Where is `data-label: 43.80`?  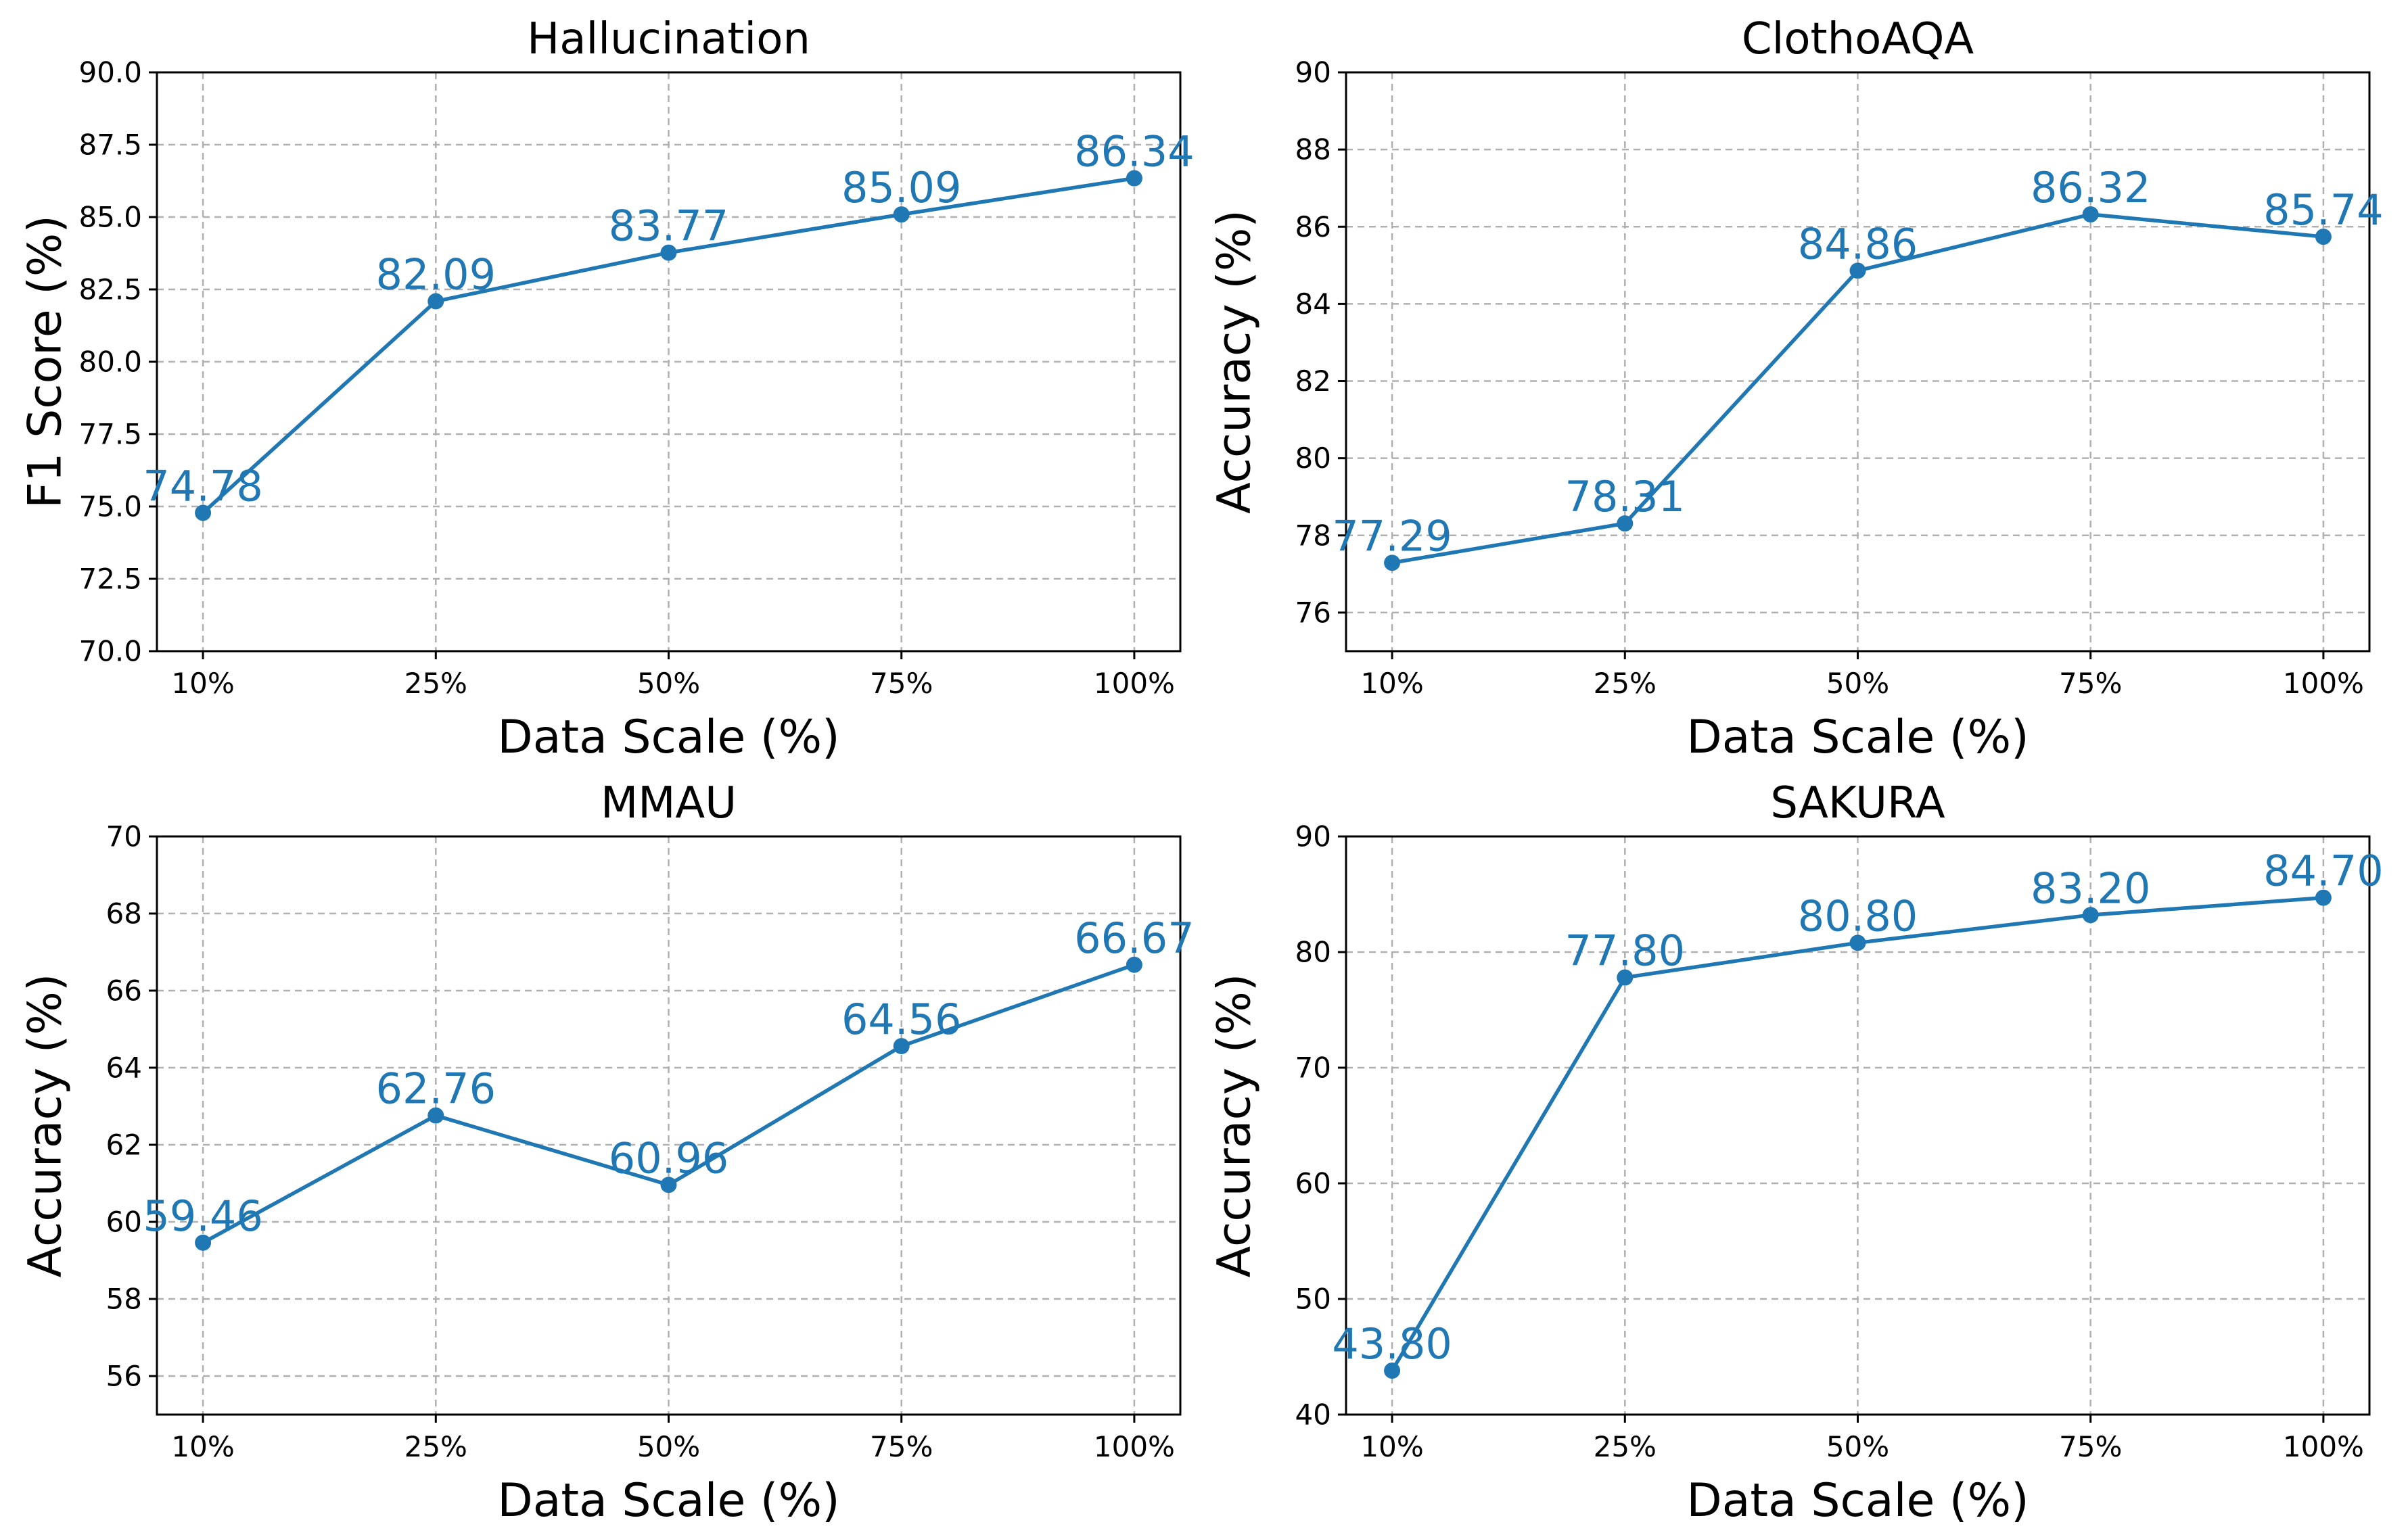
data-label: 43.80 is located at coordinates (1392, 1344).